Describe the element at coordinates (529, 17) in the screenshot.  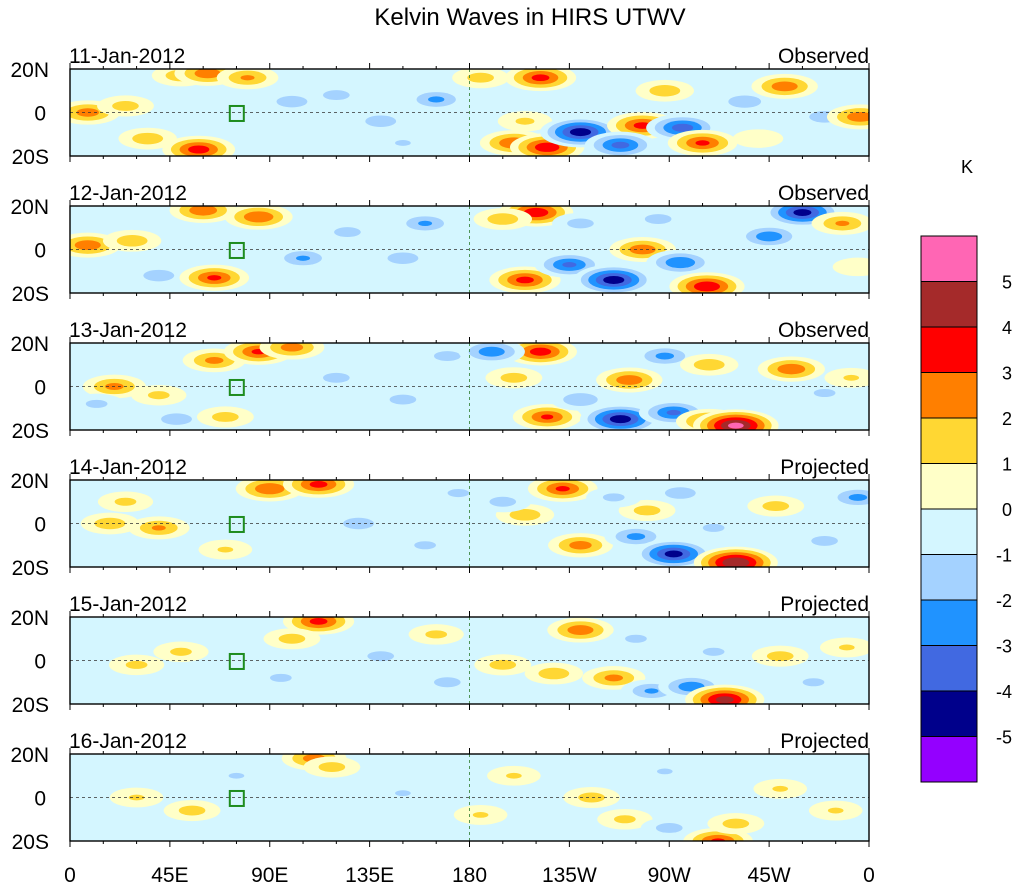
I see `figure-title: Kelvin Waves in HIRS UTWV` at that location.